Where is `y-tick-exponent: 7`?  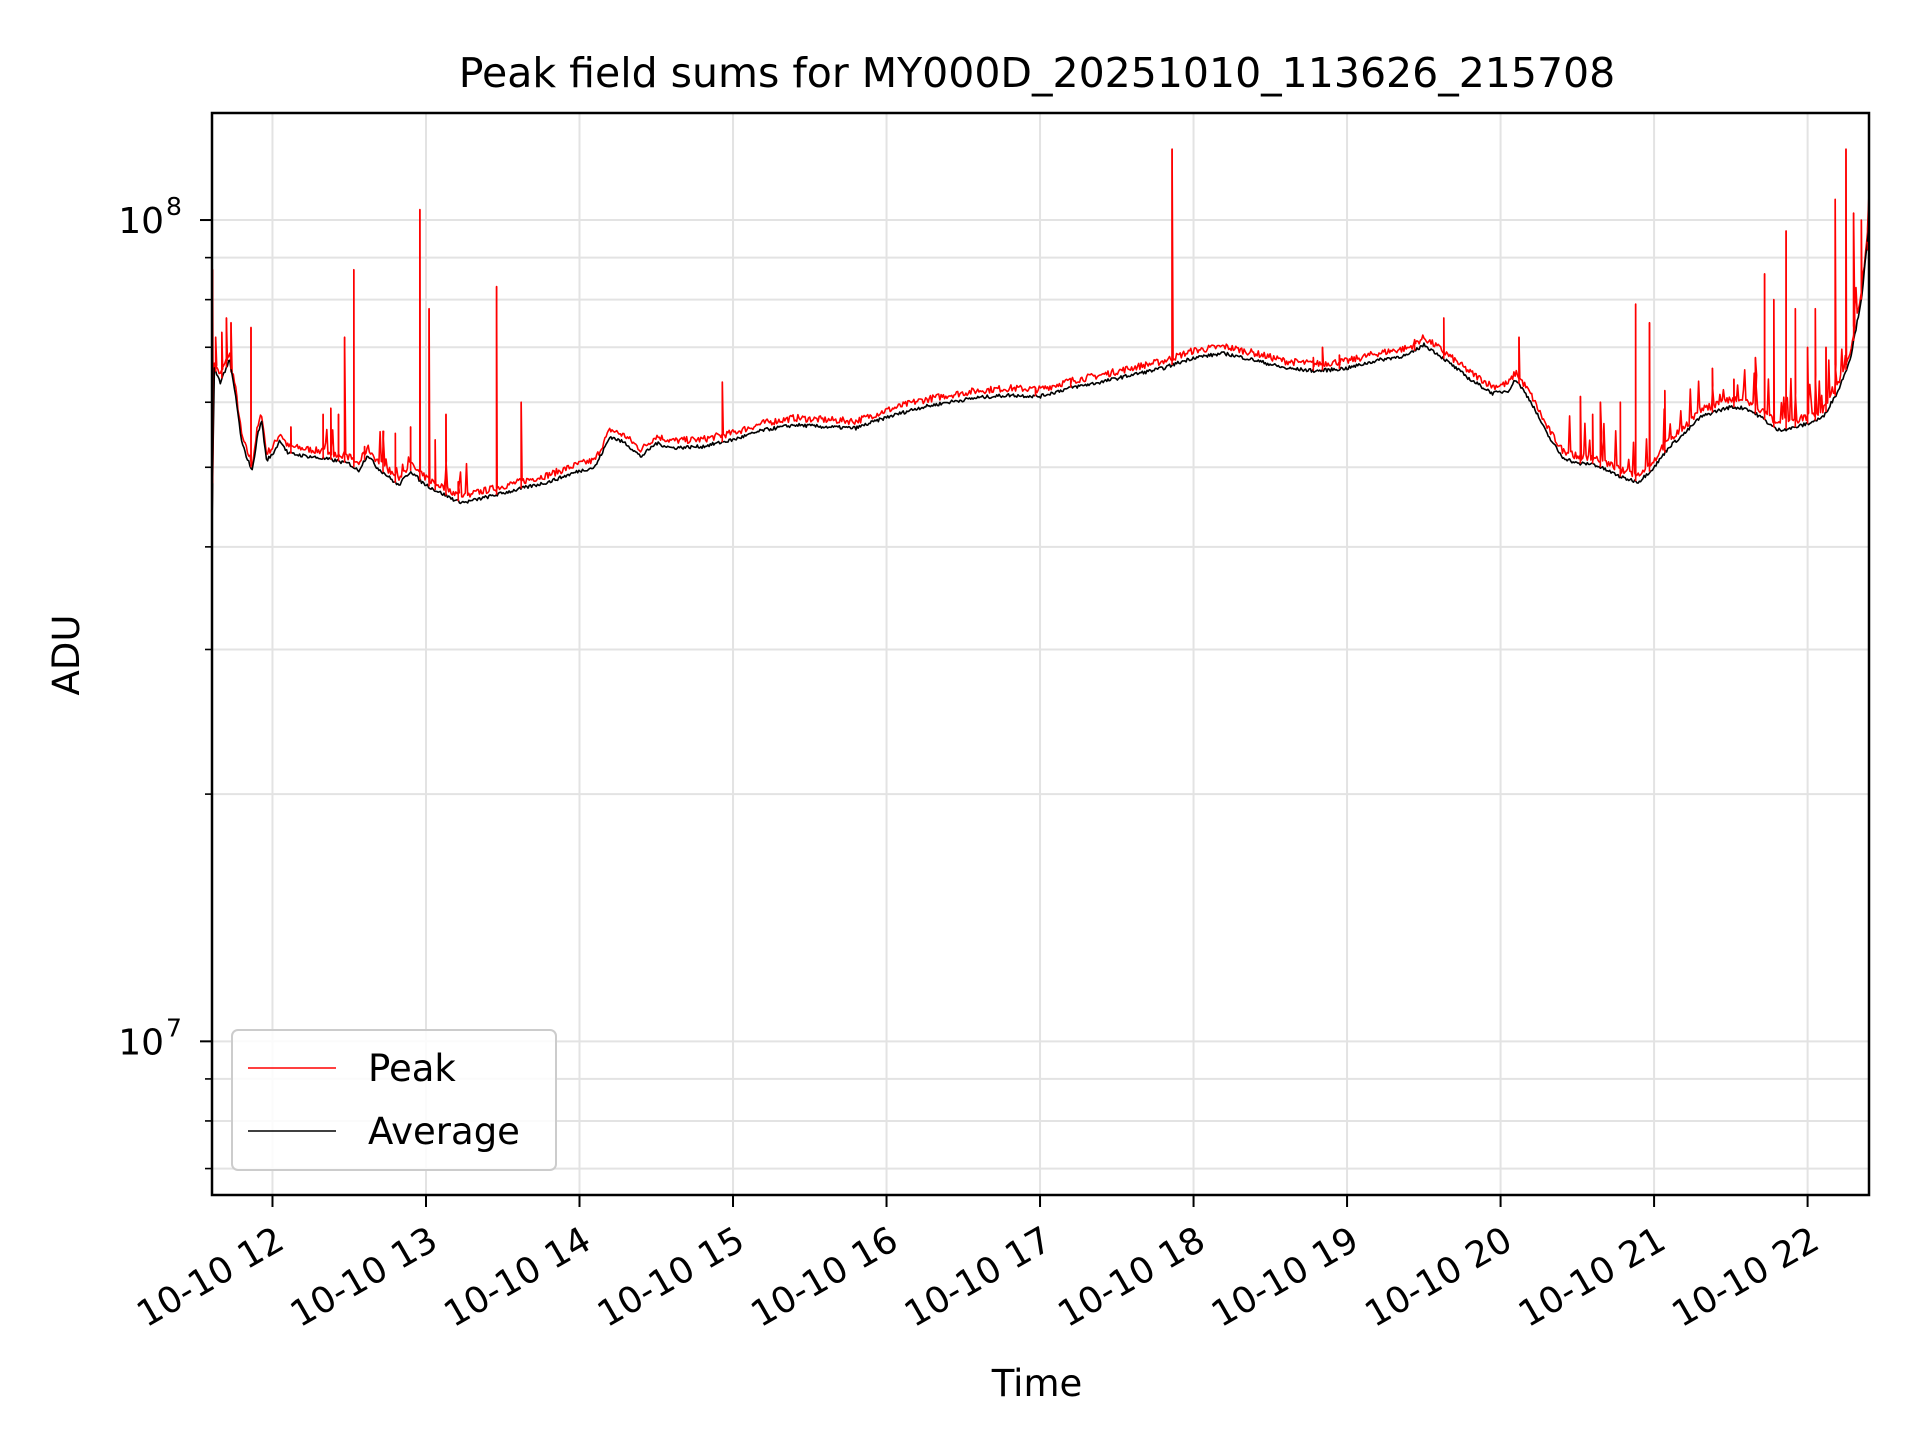
y-tick-exponent: 7 is located at coordinates (174, 1027).